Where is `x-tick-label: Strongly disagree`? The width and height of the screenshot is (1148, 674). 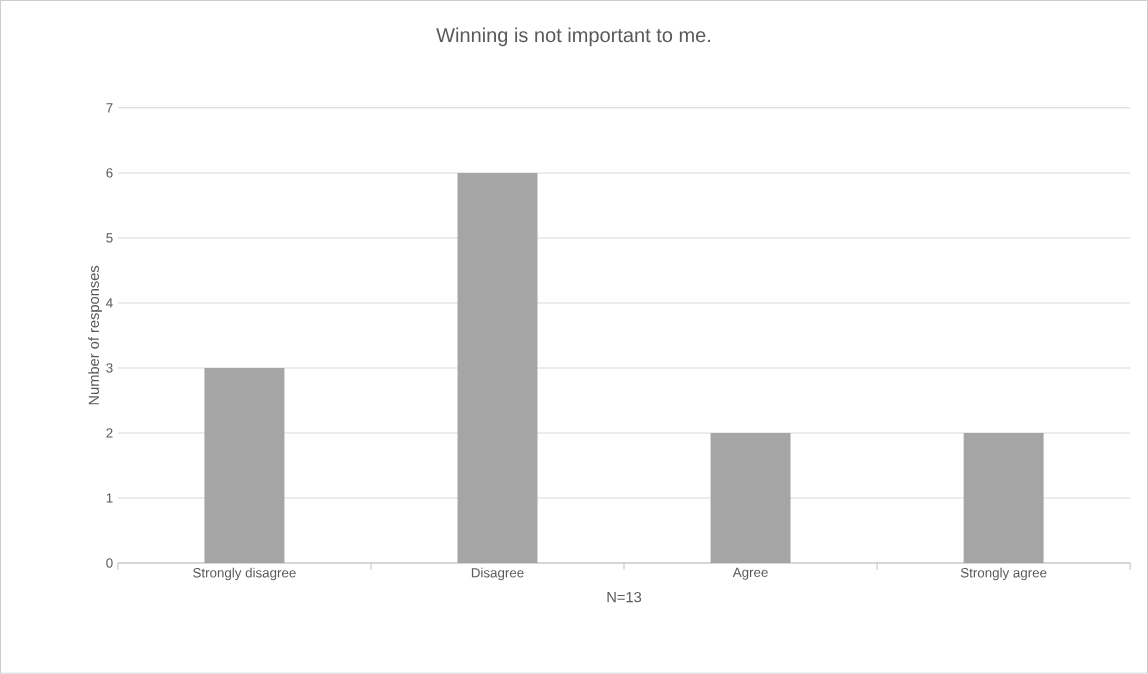 x-tick-label: Strongly disagree is located at coordinates (244, 574).